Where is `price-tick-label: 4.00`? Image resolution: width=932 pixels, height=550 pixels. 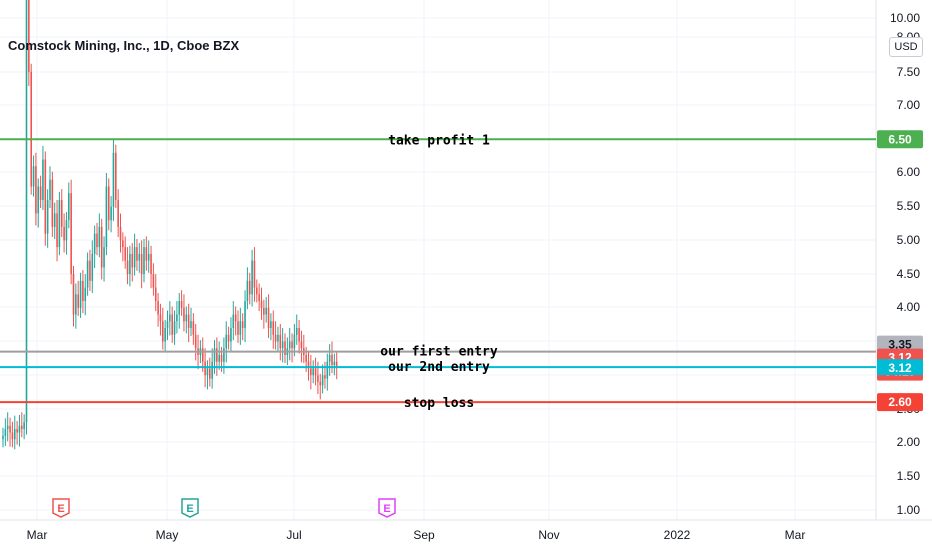
price-tick-label: 4.00 is located at coordinates (909, 307).